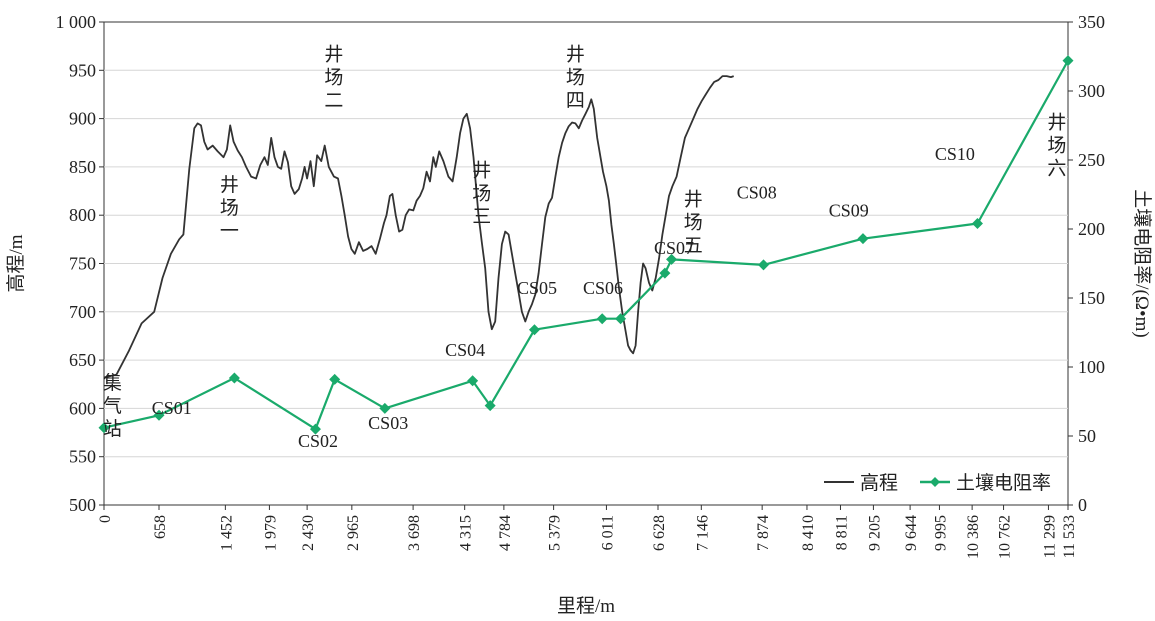 The height and width of the screenshot is (621, 1155). Describe the element at coordinates (333, 78) in the screenshot. I see `site-label: 井场二` at that location.